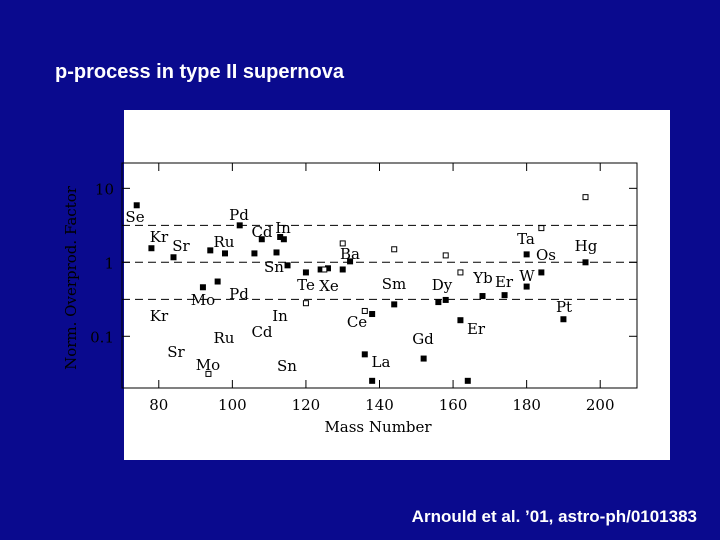 The height and width of the screenshot is (540, 720). What do you see at coordinates (554, 516) in the screenshot?
I see `source-citation: Arnould et al. ’01, astro-ph/0101383` at bounding box center [554, 516].